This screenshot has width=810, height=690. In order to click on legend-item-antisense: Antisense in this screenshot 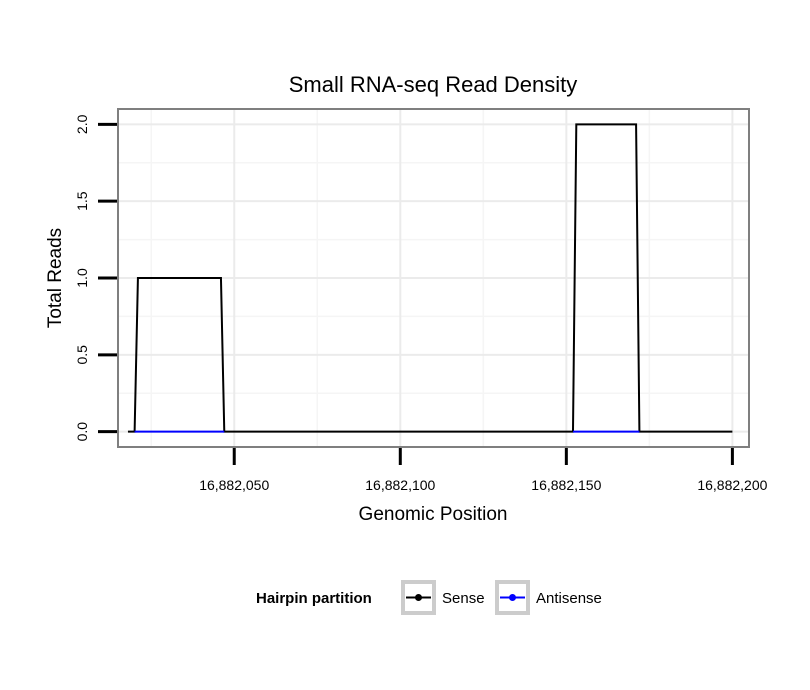, I will do `click(548, 597)`.